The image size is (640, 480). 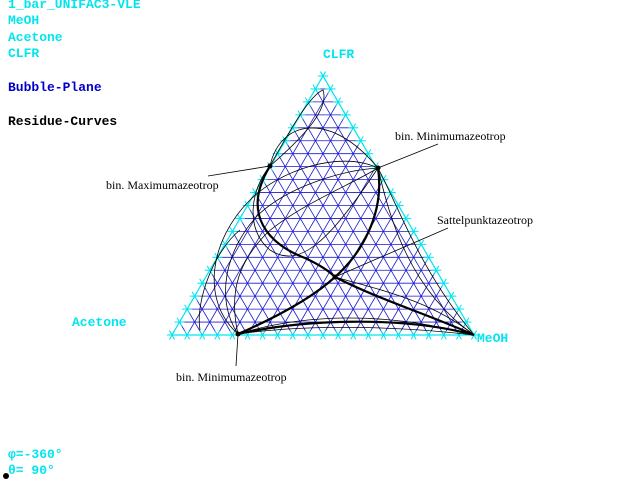 I want to click on vertex-label: MeOH, so click(x=492, y=338).